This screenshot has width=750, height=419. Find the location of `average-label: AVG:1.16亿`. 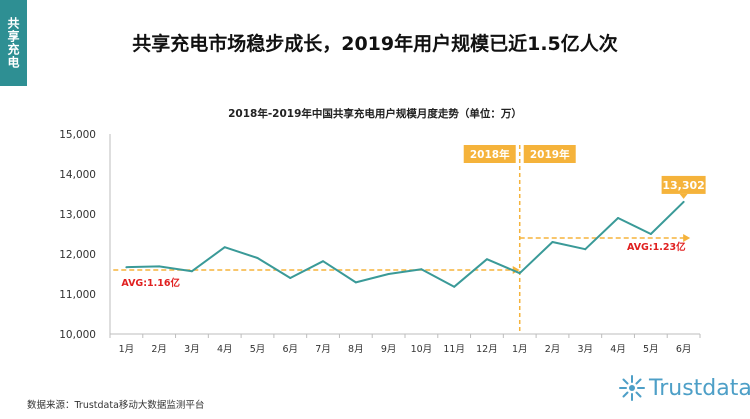

average-label: AVG:1.16亿 is located at coordinates (150, 283).